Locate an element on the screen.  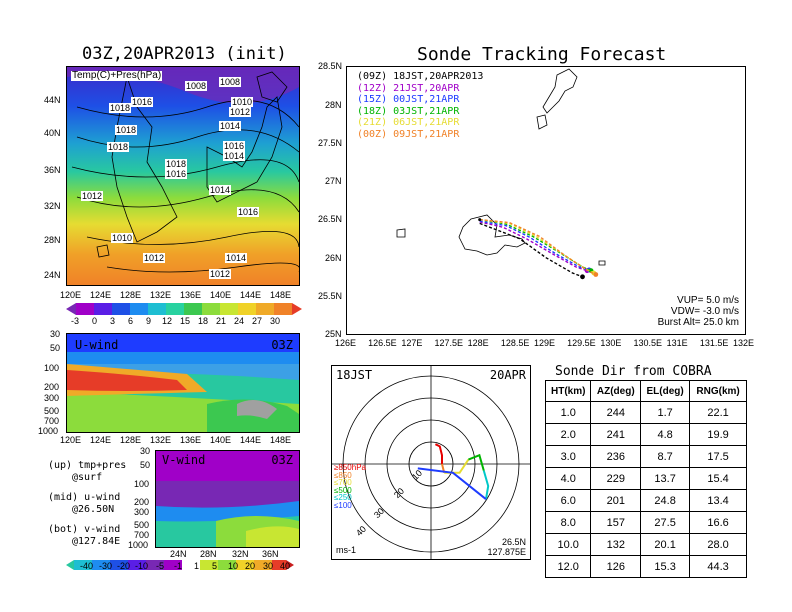
track-plot is located at coordinates (501, 174).